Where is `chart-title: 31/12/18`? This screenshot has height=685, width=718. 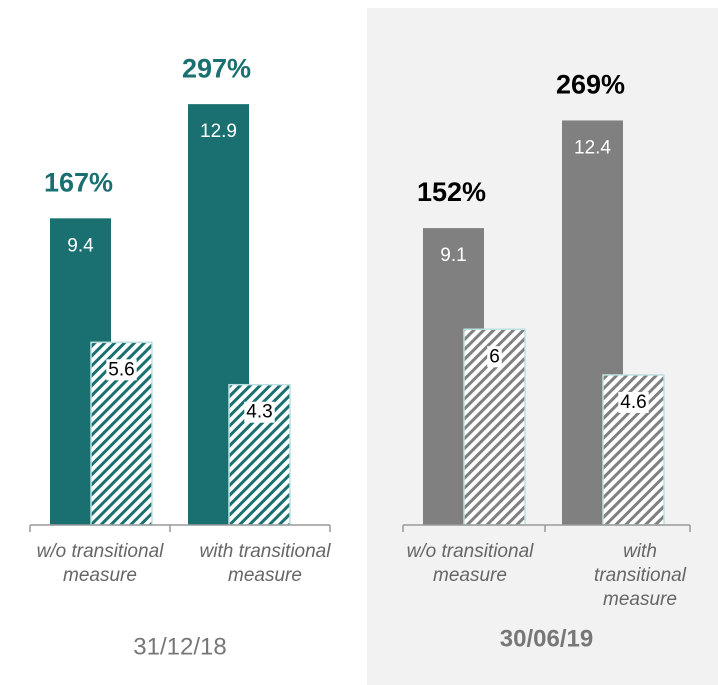 chart-title: 31/12/18 is located at coordinates (179, 646).